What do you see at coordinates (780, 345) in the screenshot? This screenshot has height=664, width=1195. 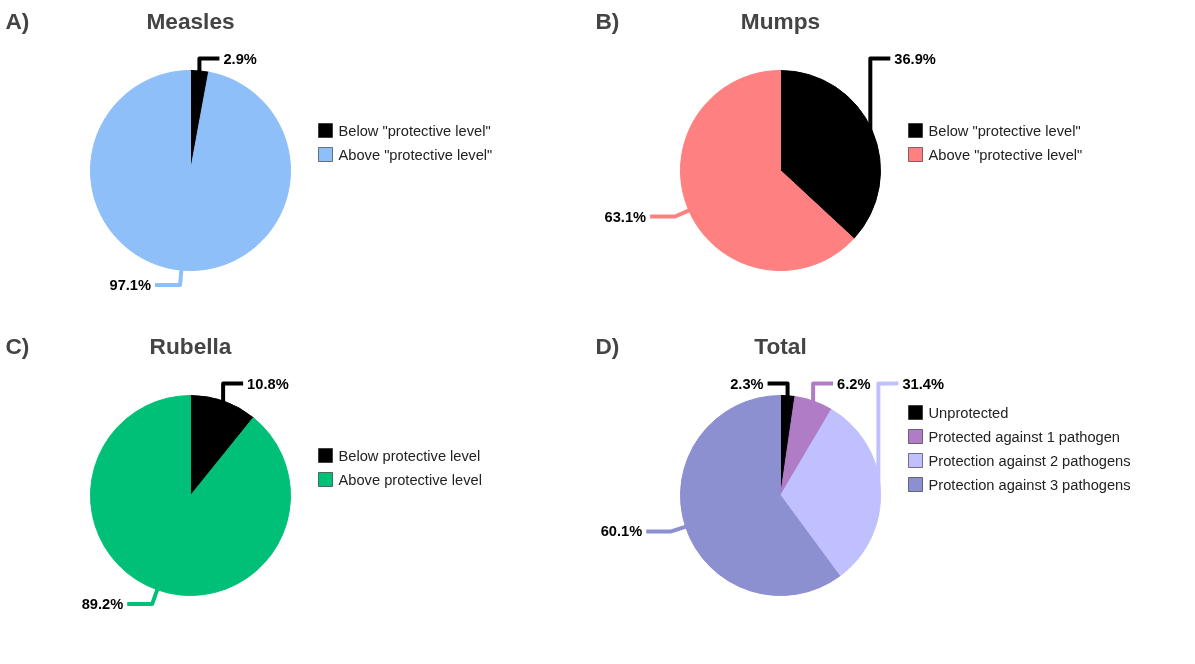 I see `chart-title: Total` at bounding box center [780, 345].